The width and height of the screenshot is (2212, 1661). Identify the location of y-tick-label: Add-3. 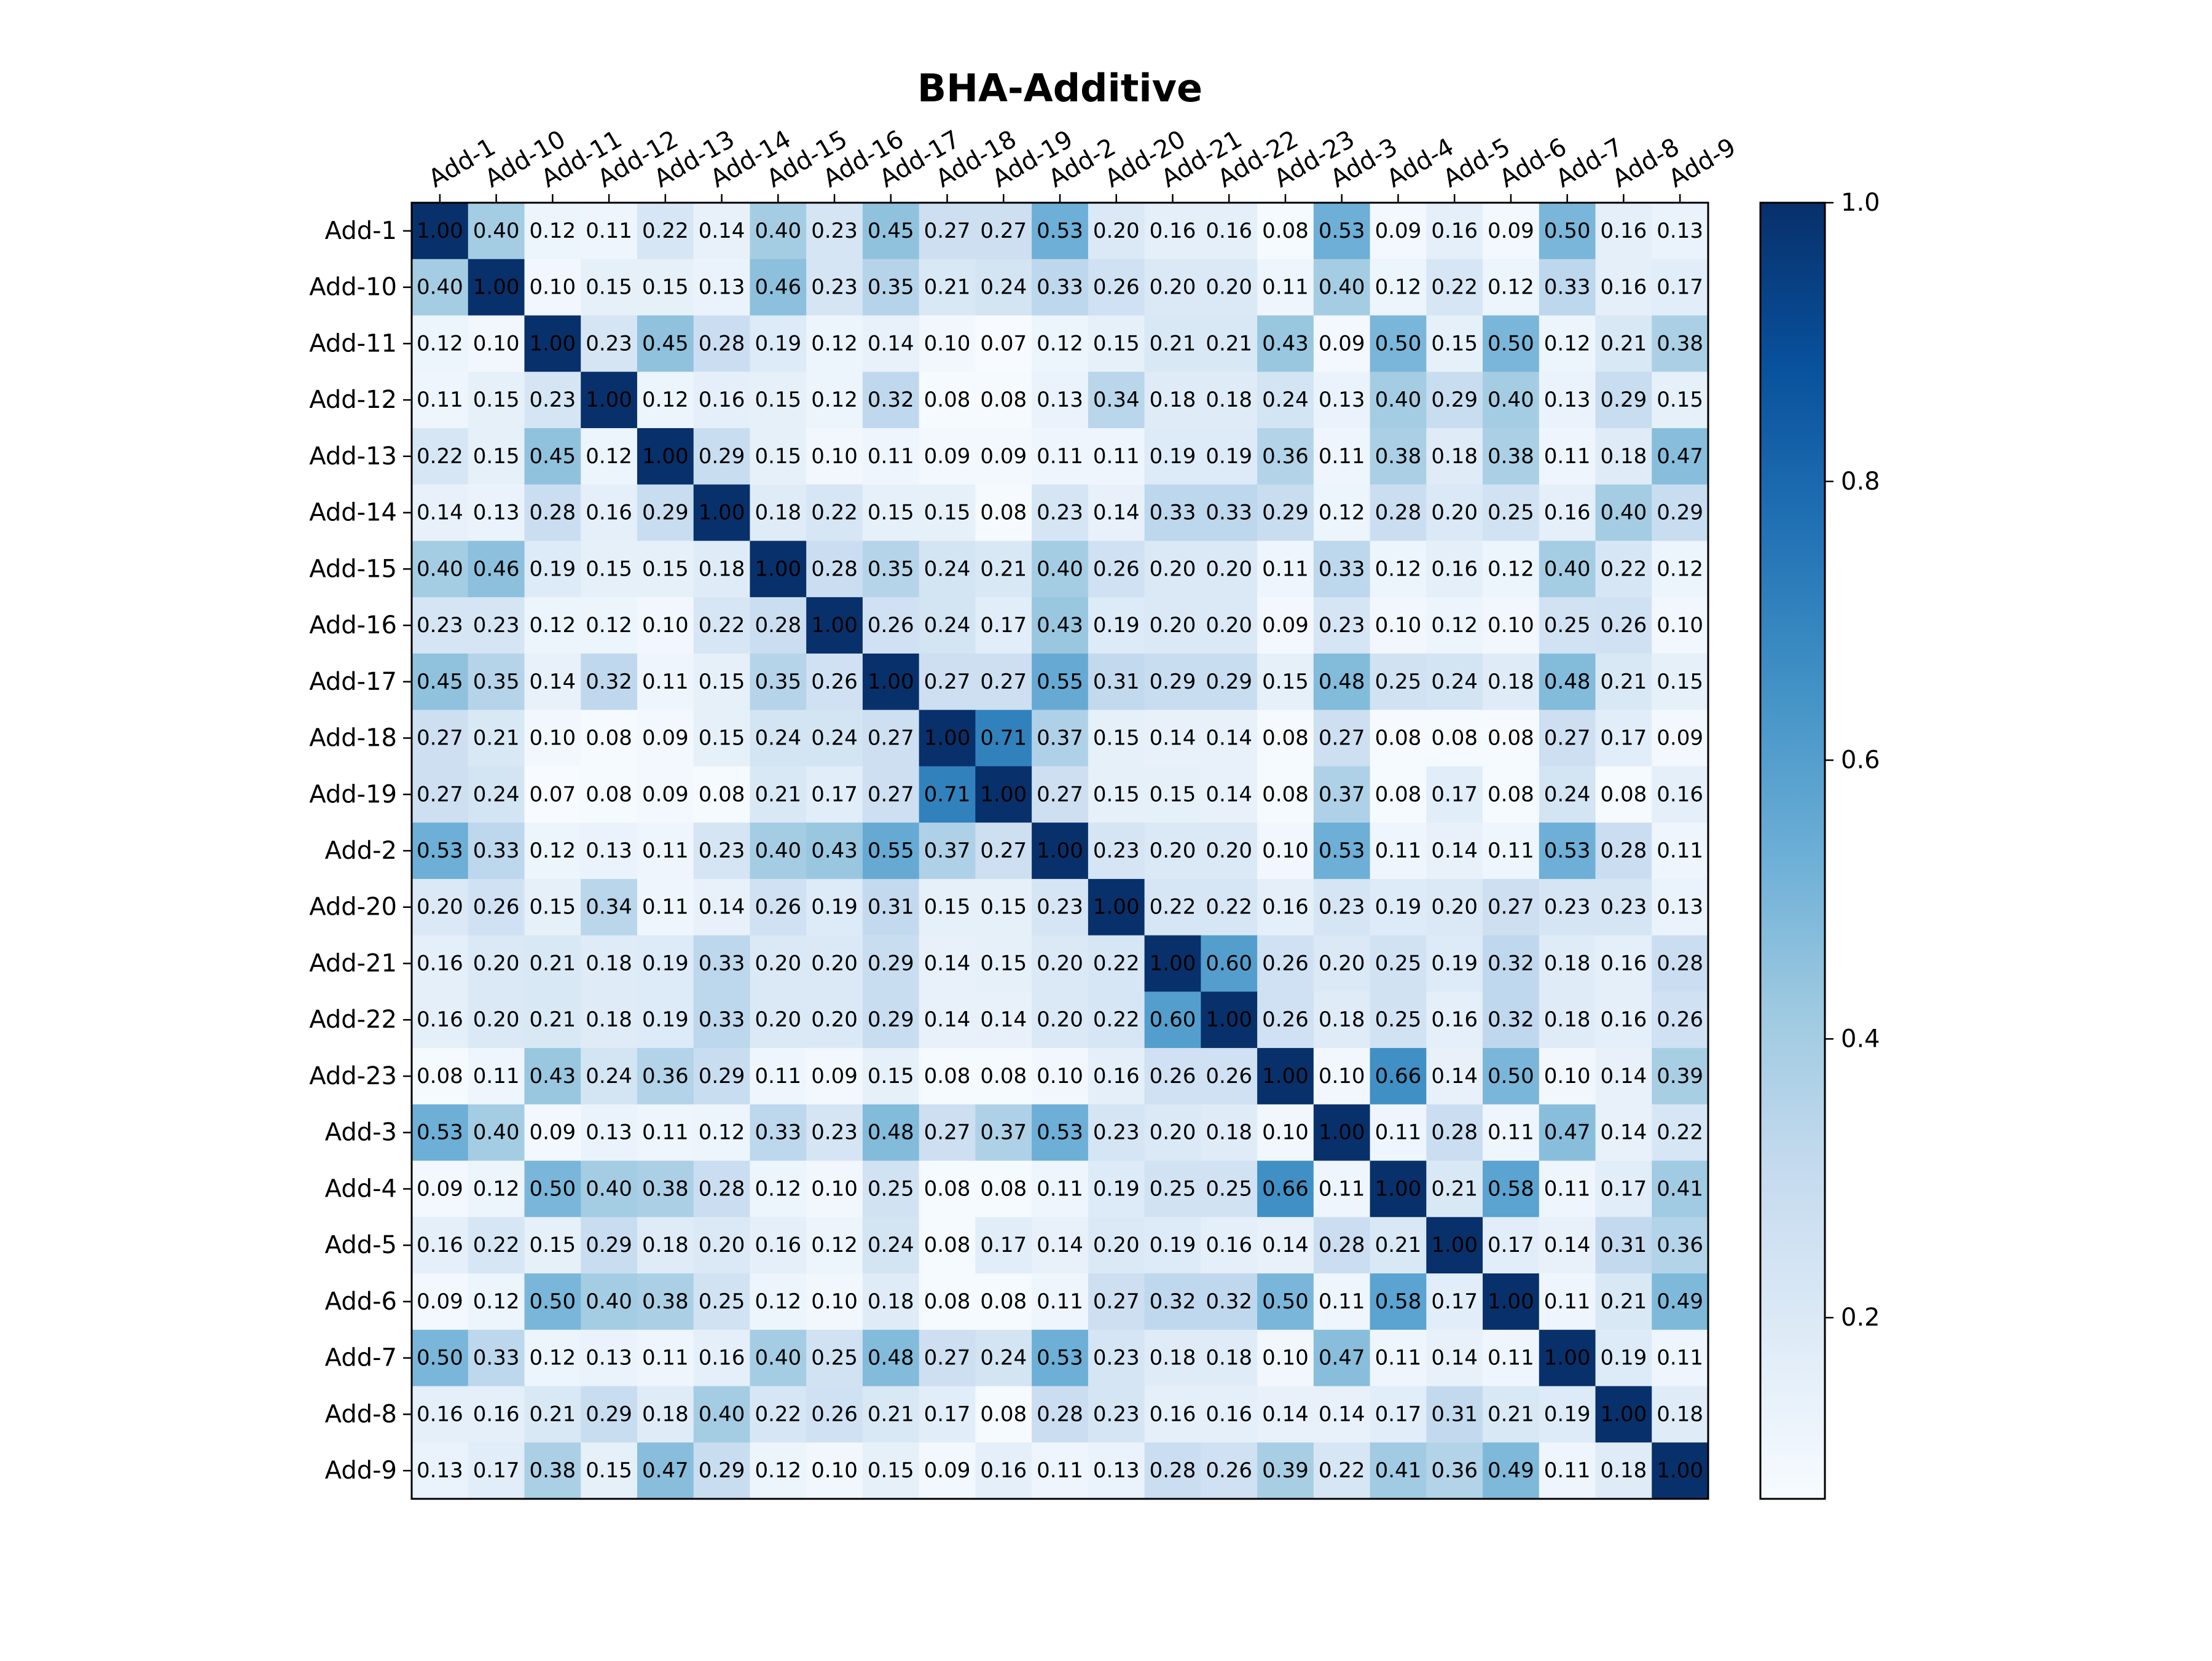
(361, 1133).